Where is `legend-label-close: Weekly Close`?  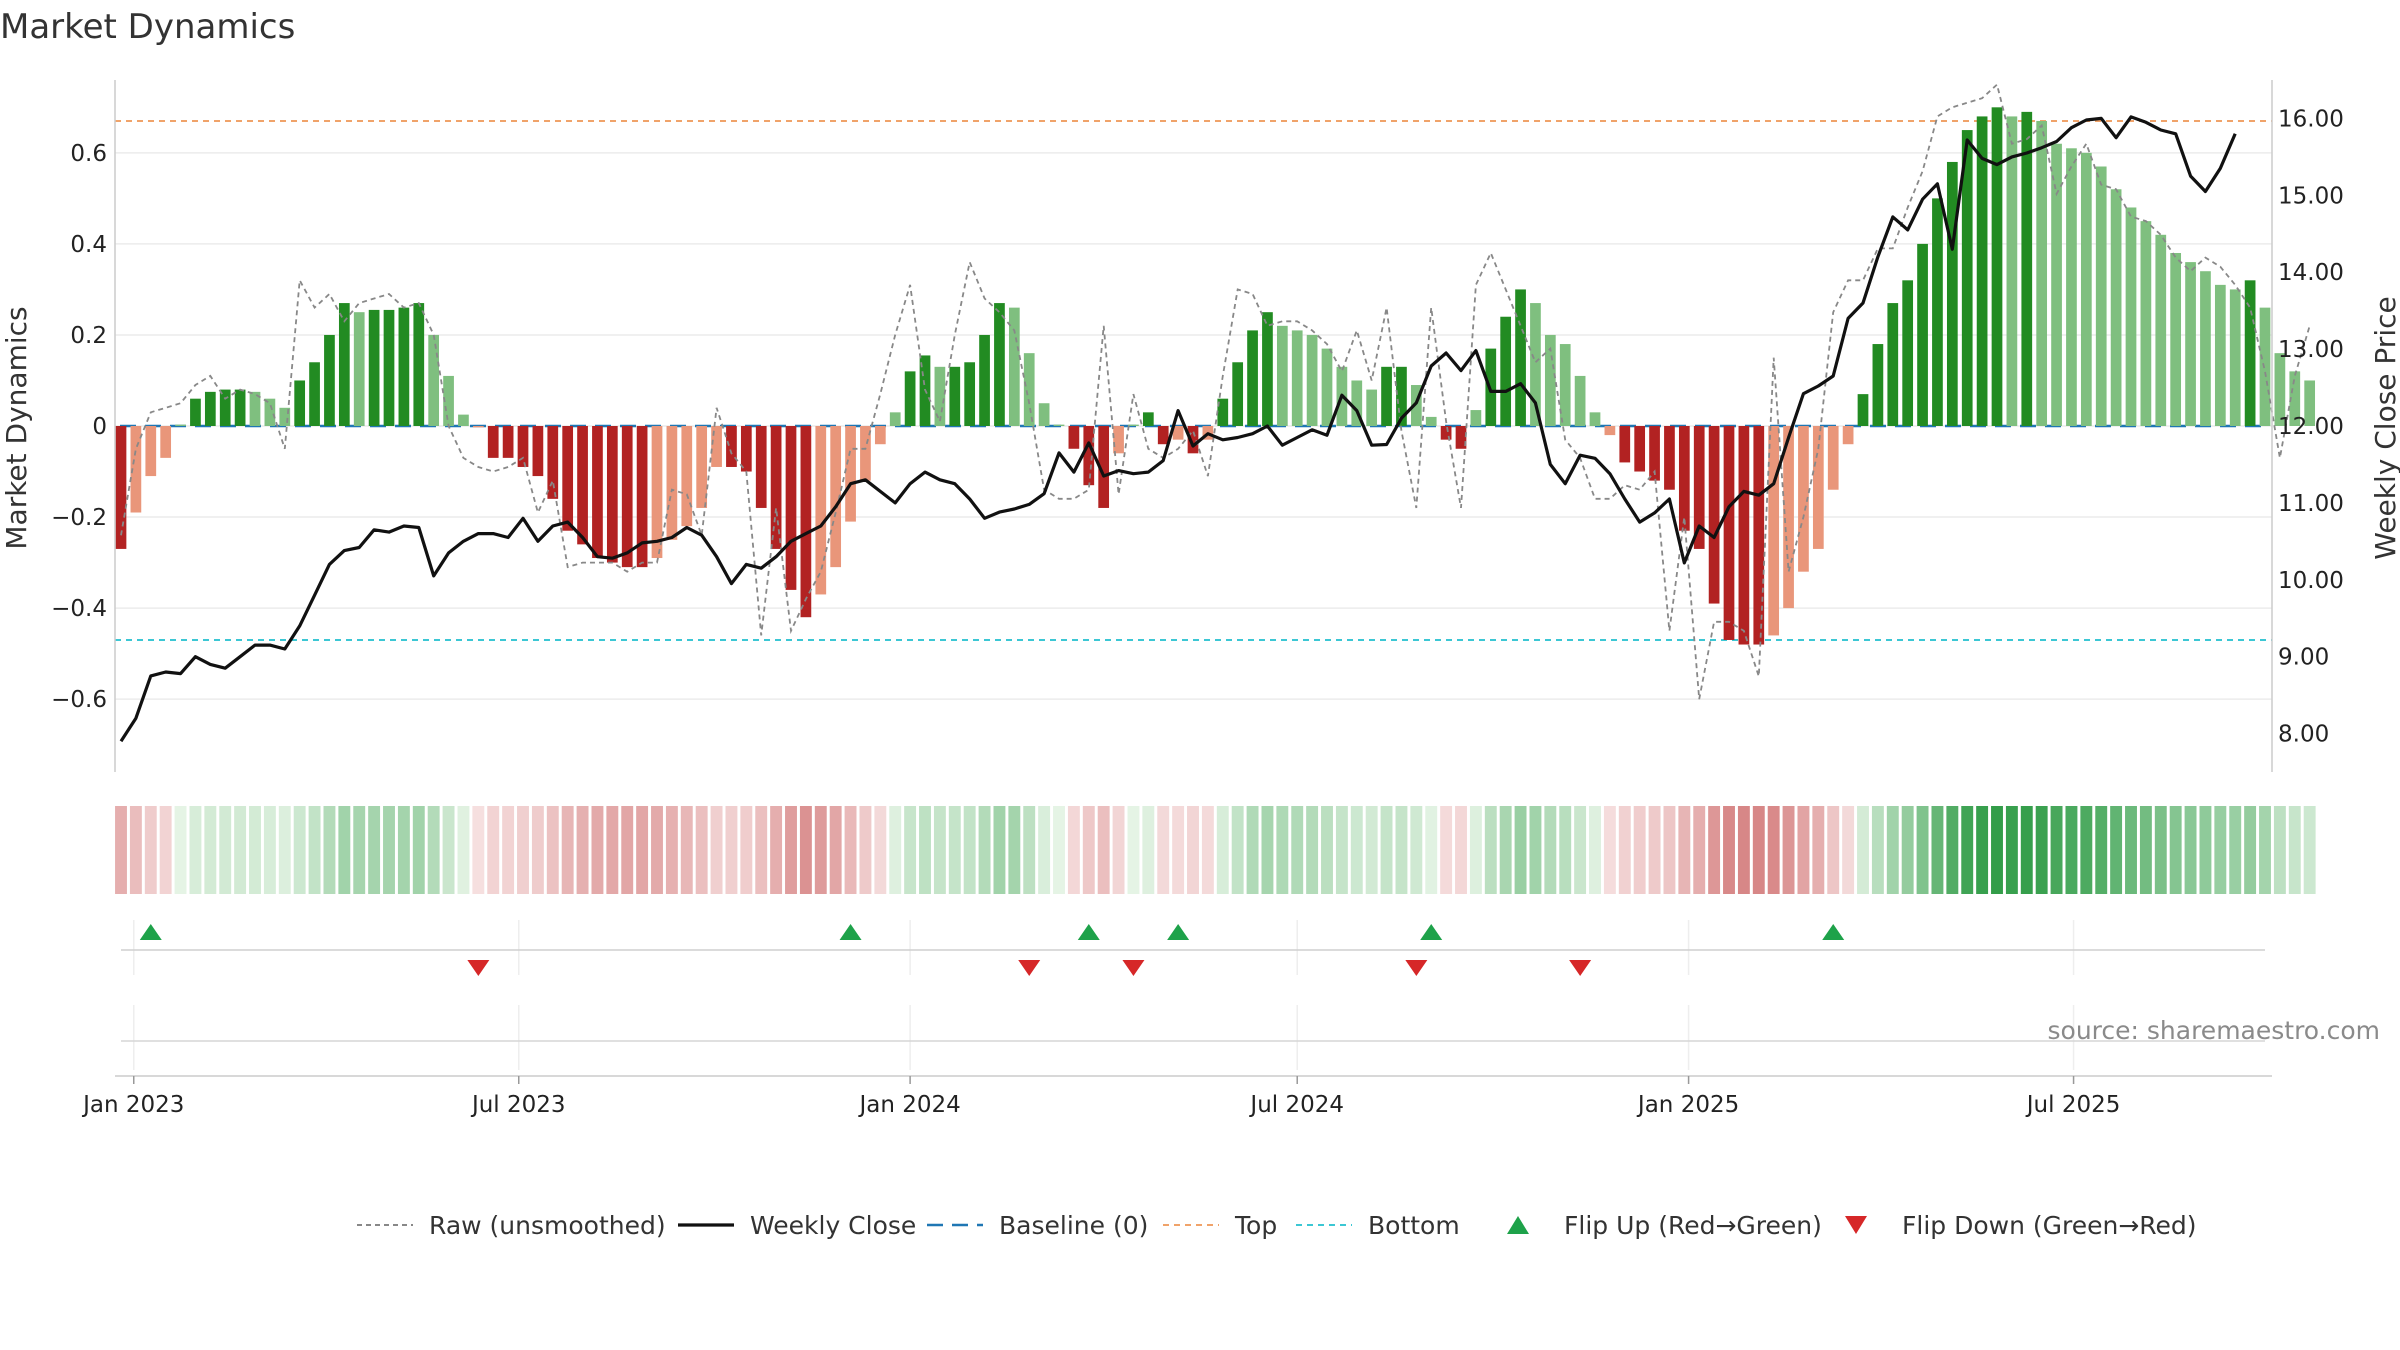 legend-label-close: Weekly Close is located at coordinates (833, 1225).